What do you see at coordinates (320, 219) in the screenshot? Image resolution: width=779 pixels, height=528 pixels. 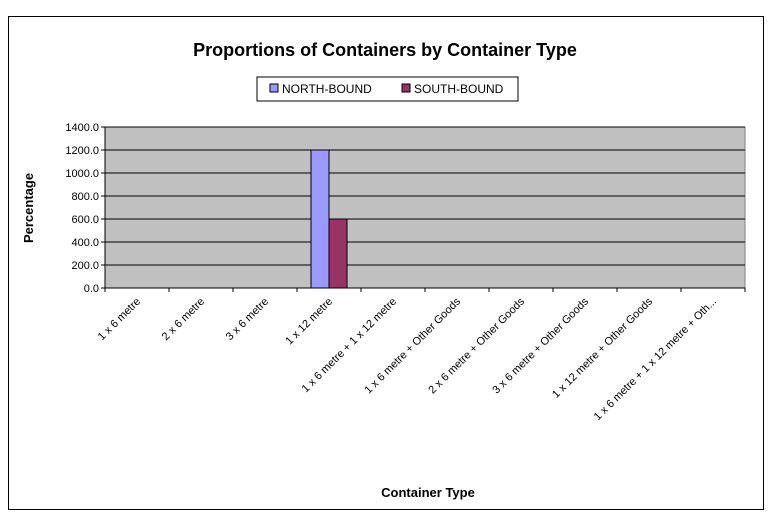 I see `bar-north-bound` at bounding box center [320, 219].